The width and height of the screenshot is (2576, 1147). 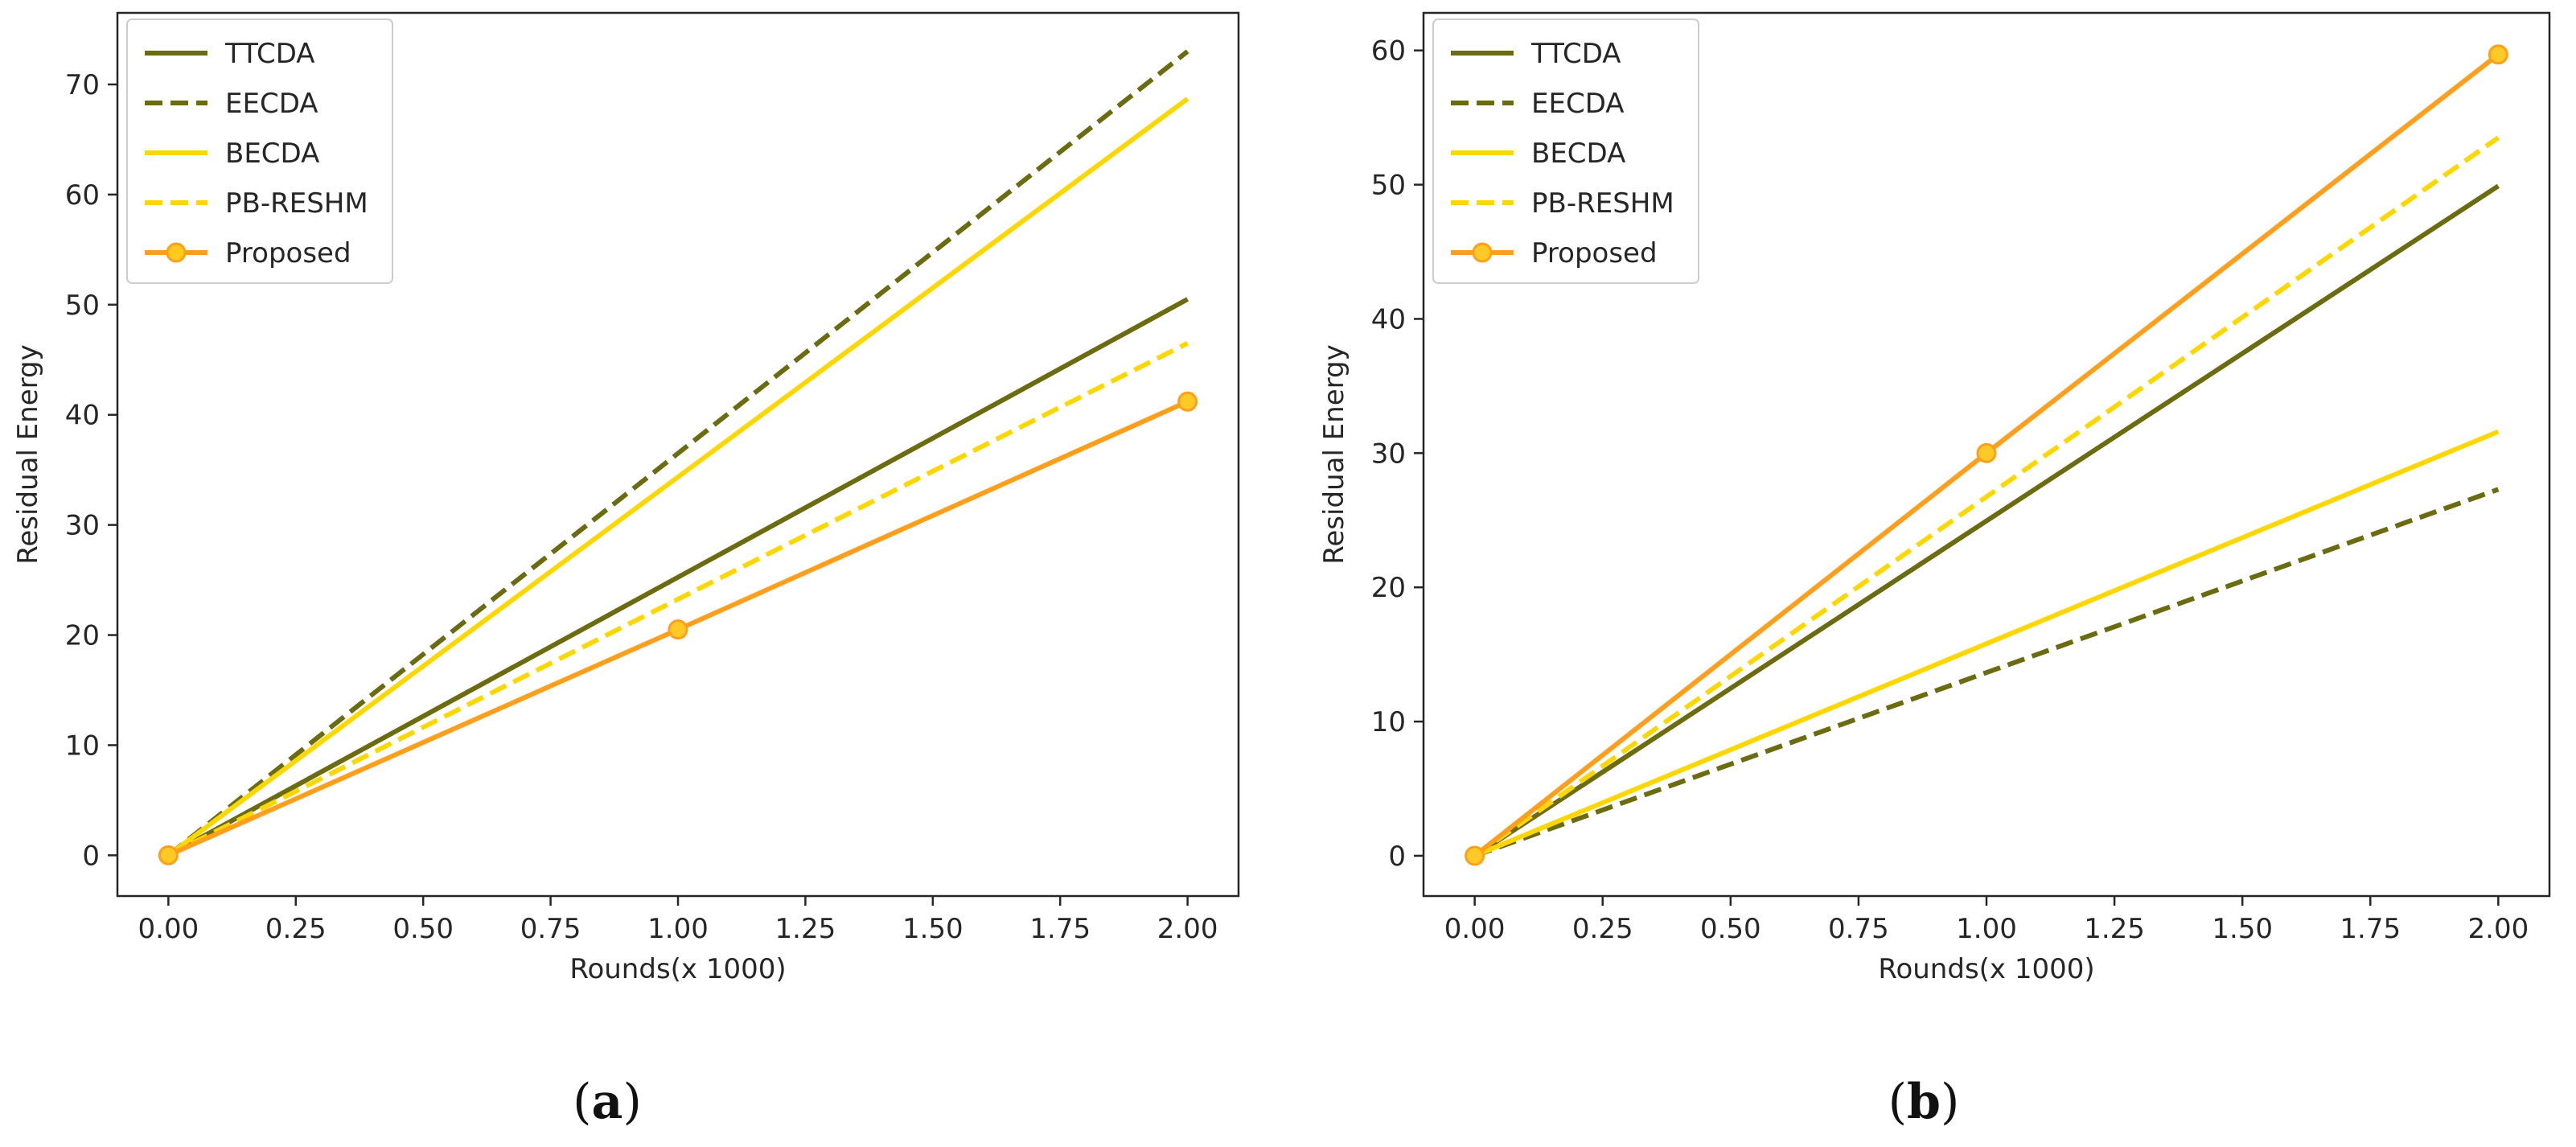 I want to click on panel-caption: (b), so click(x=1924, y=1102).